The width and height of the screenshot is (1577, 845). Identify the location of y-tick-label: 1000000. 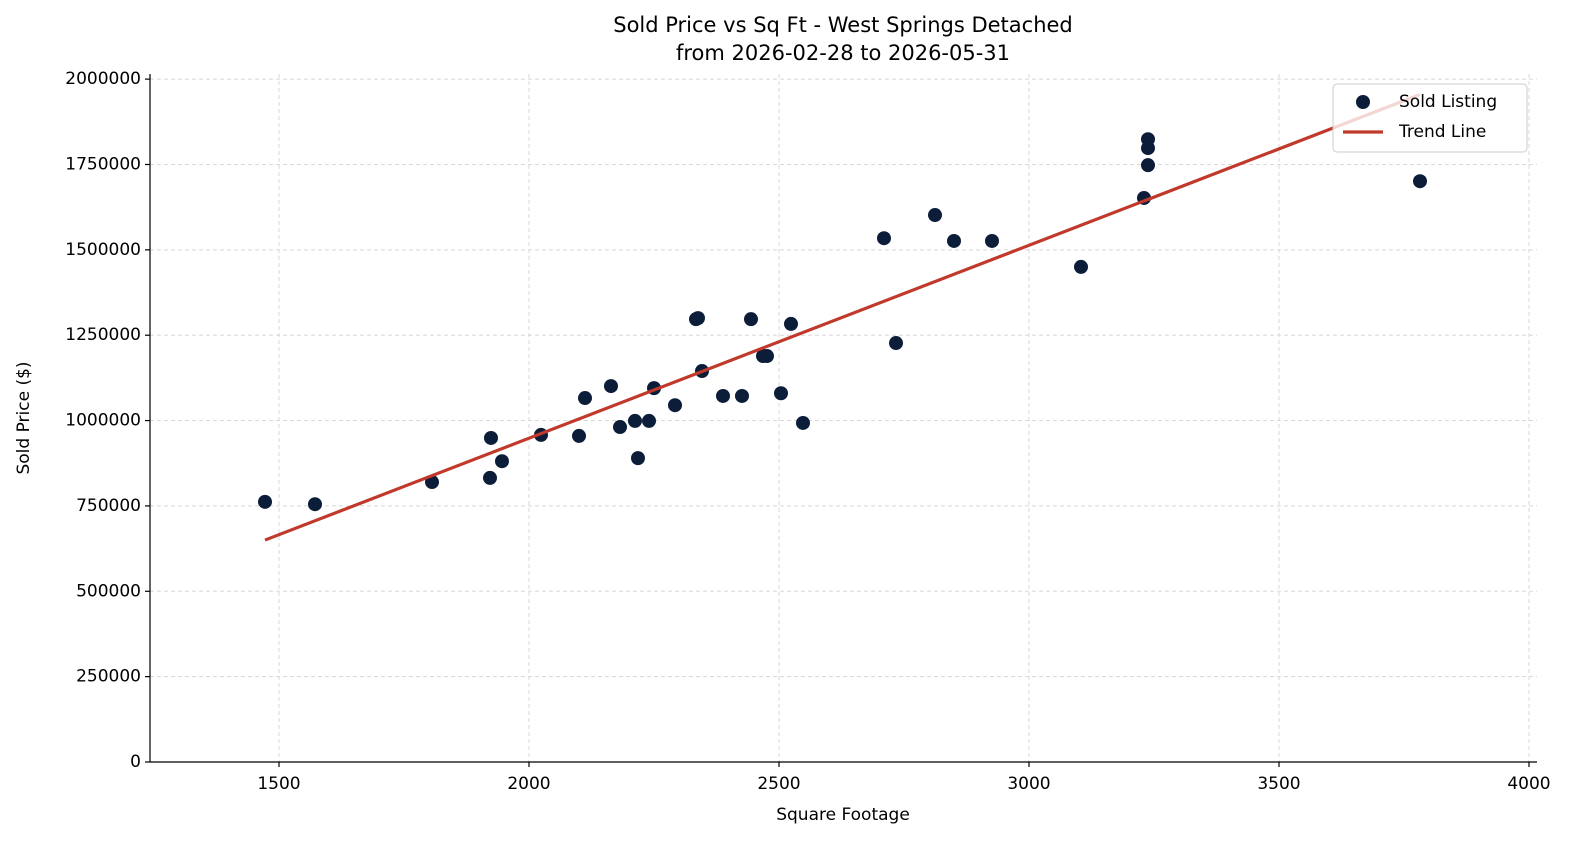
(103, 421).